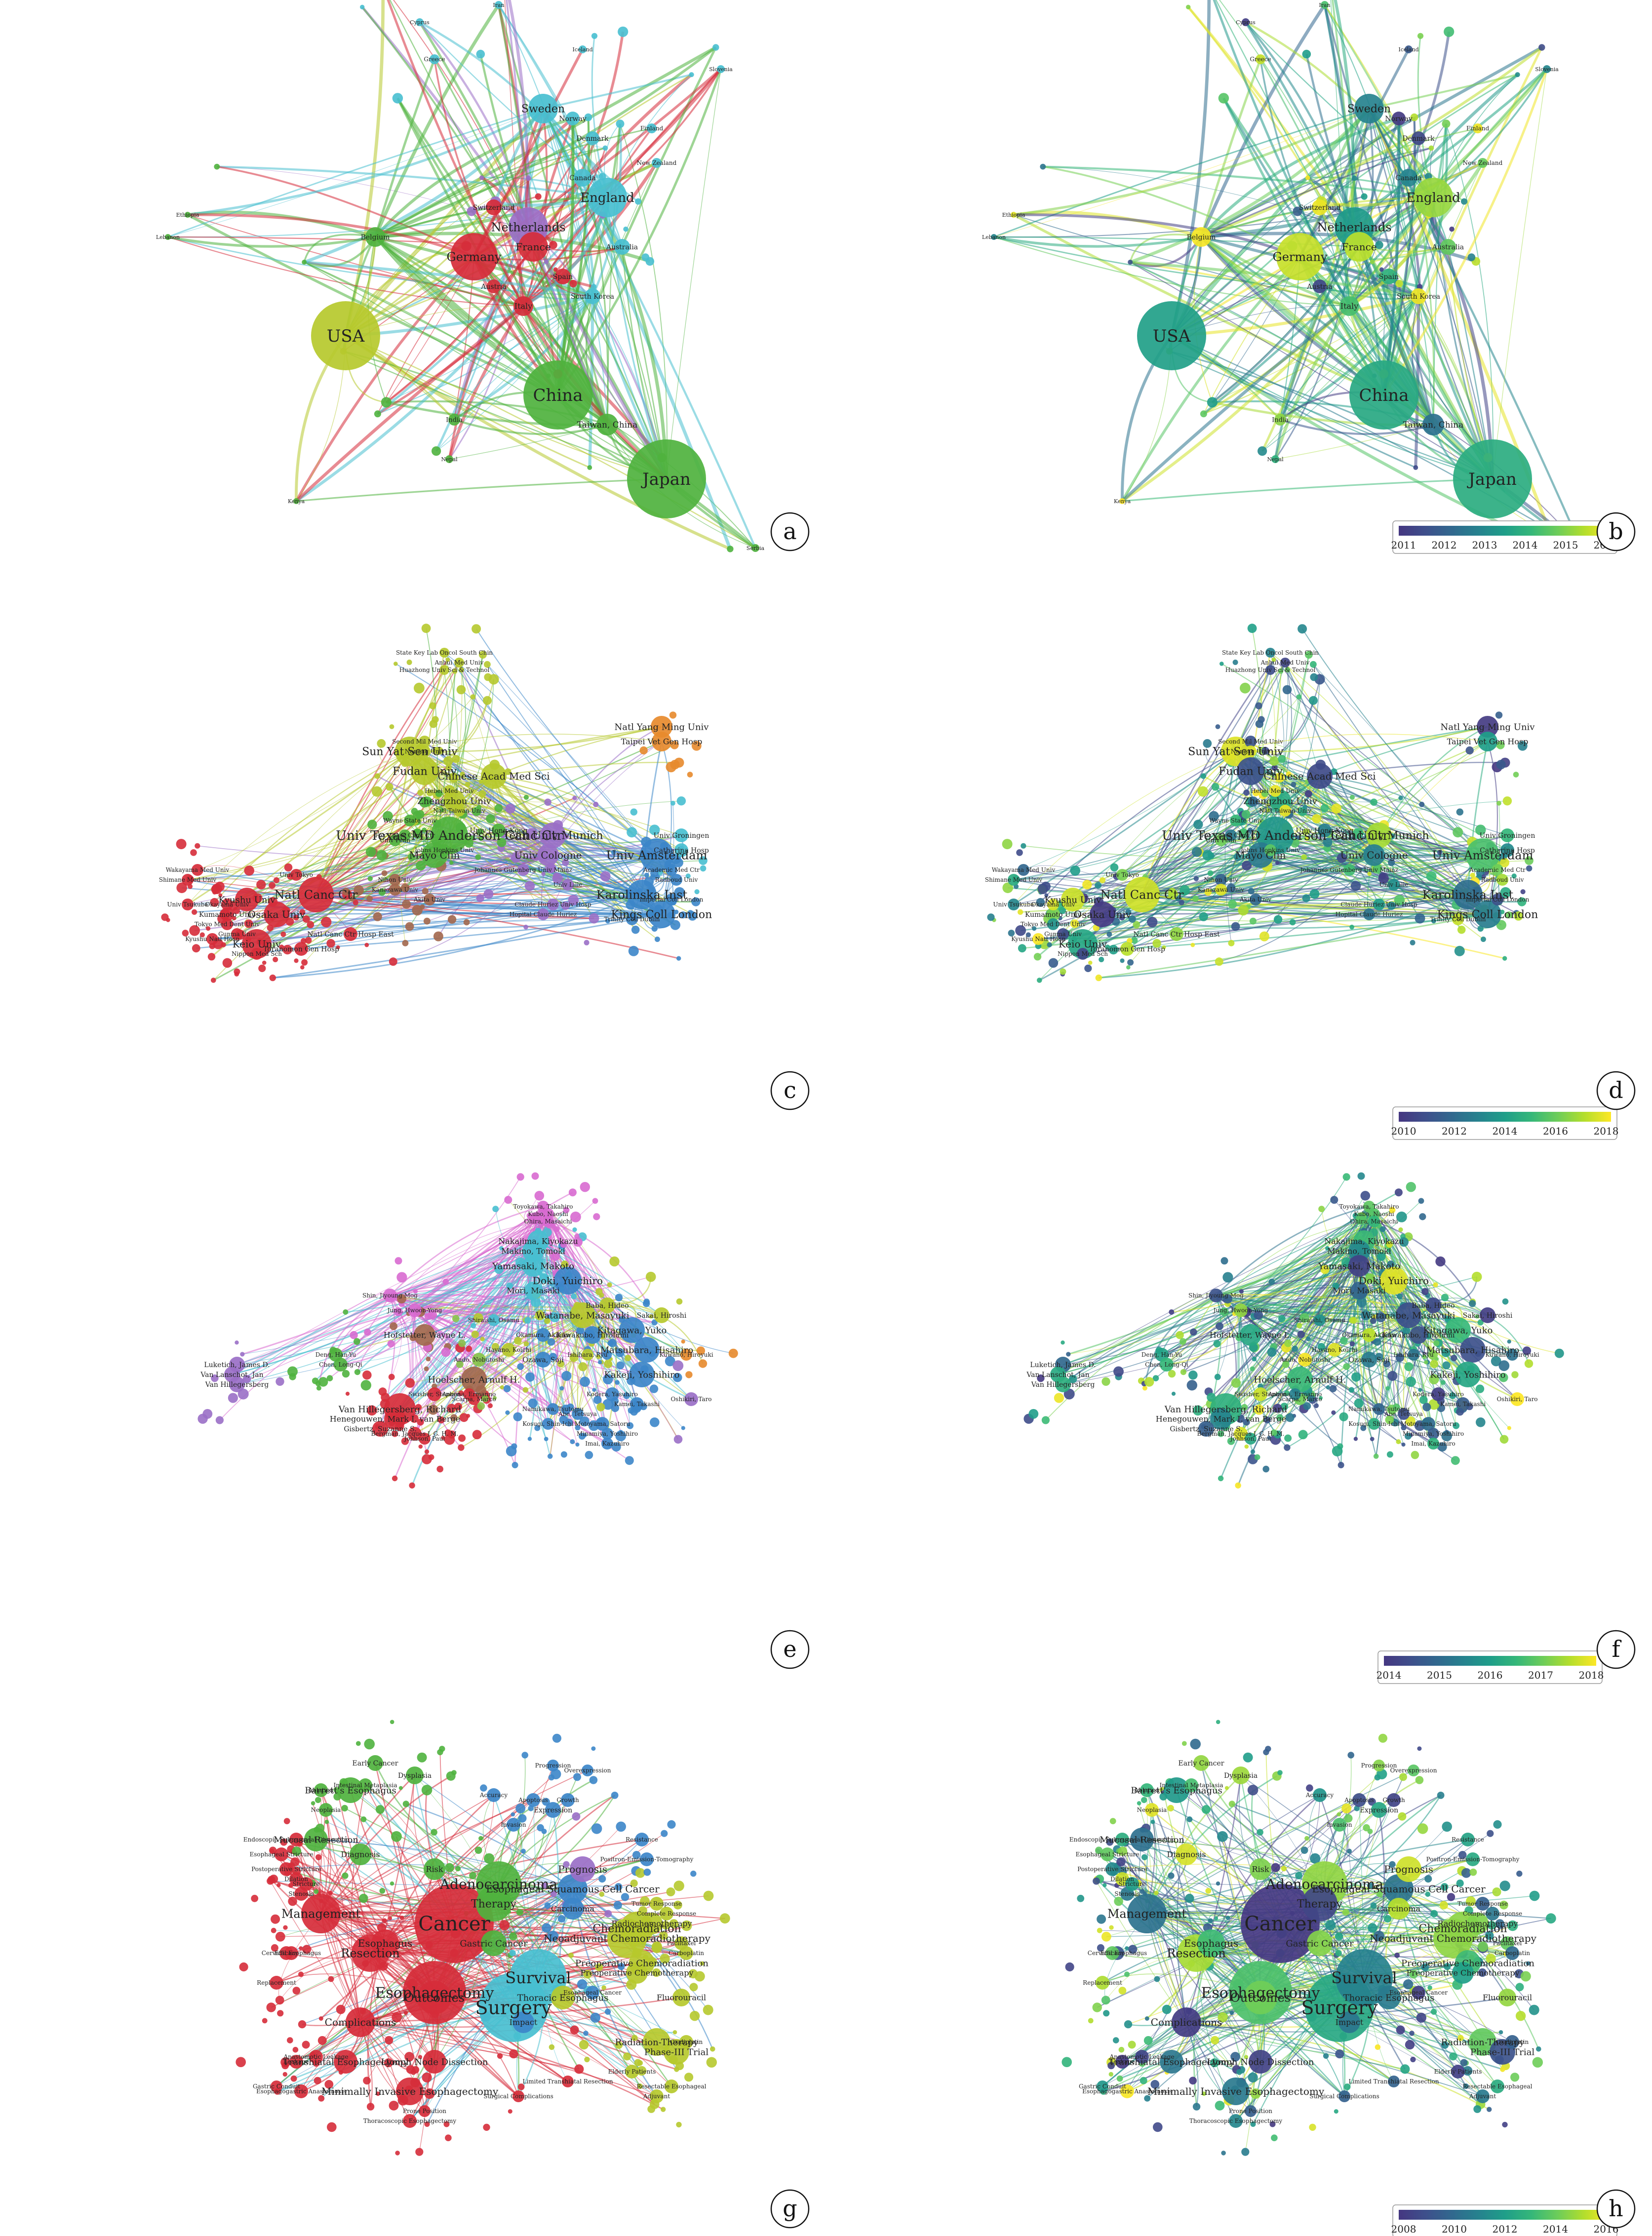 Image resolution: width=1652 pixels, height=2236 pixels. I want to click on node-label: Minimally Invasive Esophagectomy, so click(410, 2091).